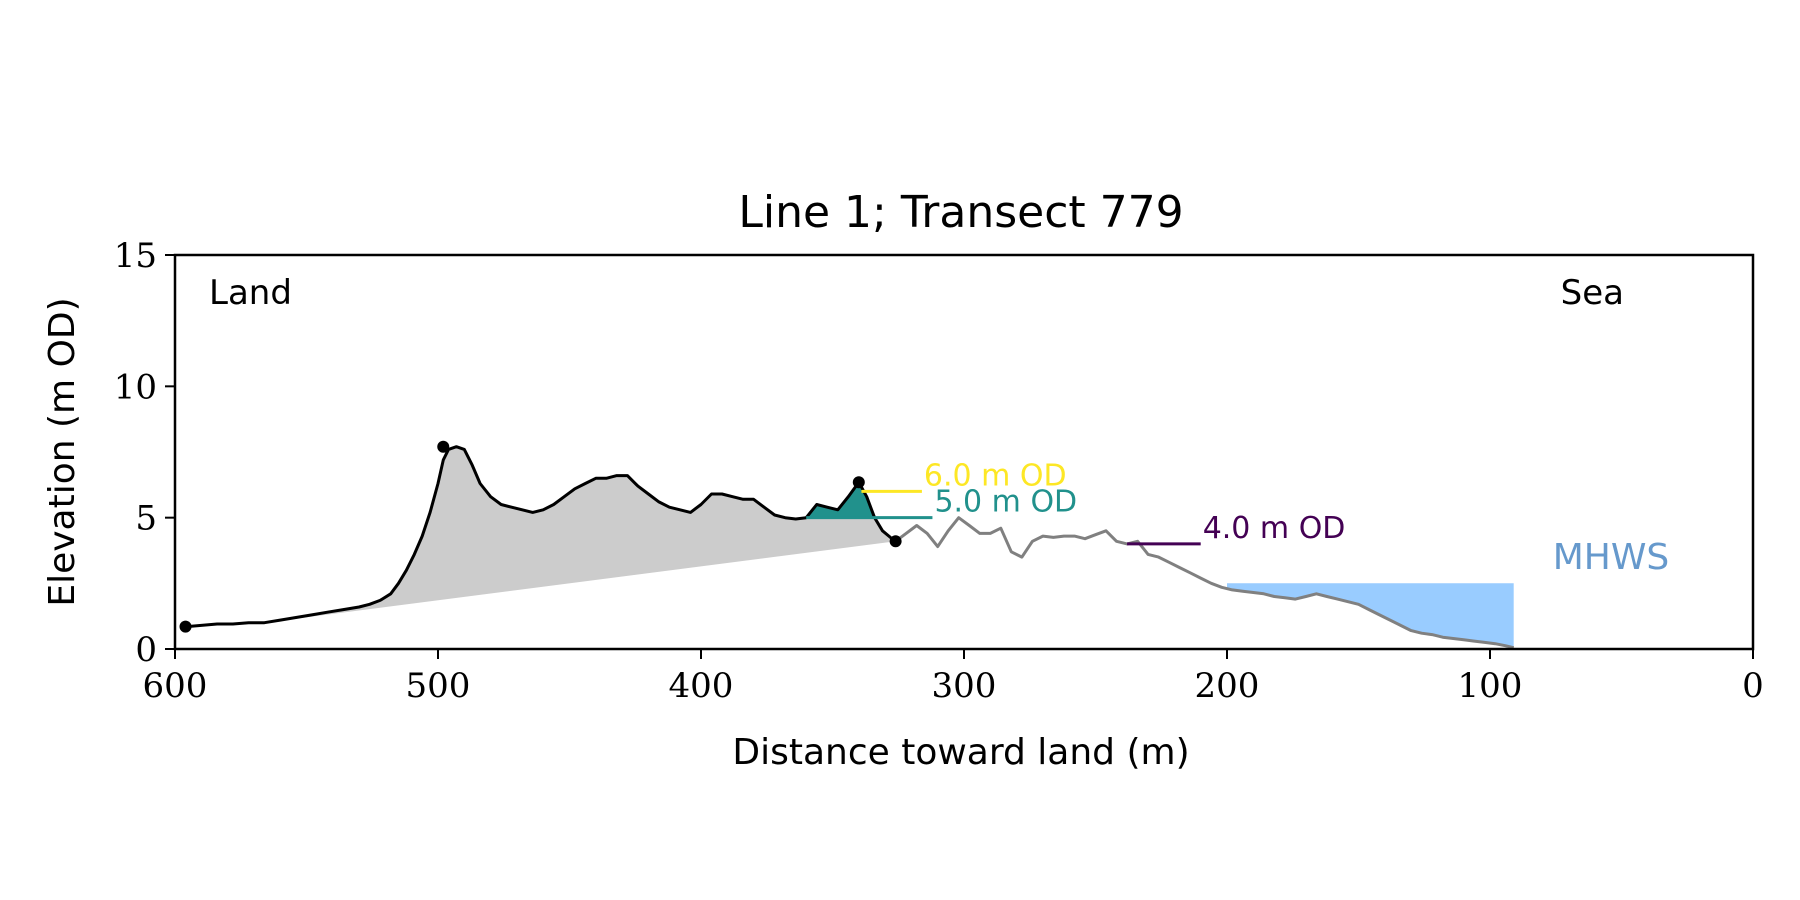  What do you see at coordinates (175, 686) in the screenshot?
I see `x-tick-label-0: 600` at bounding box center [175, 686].